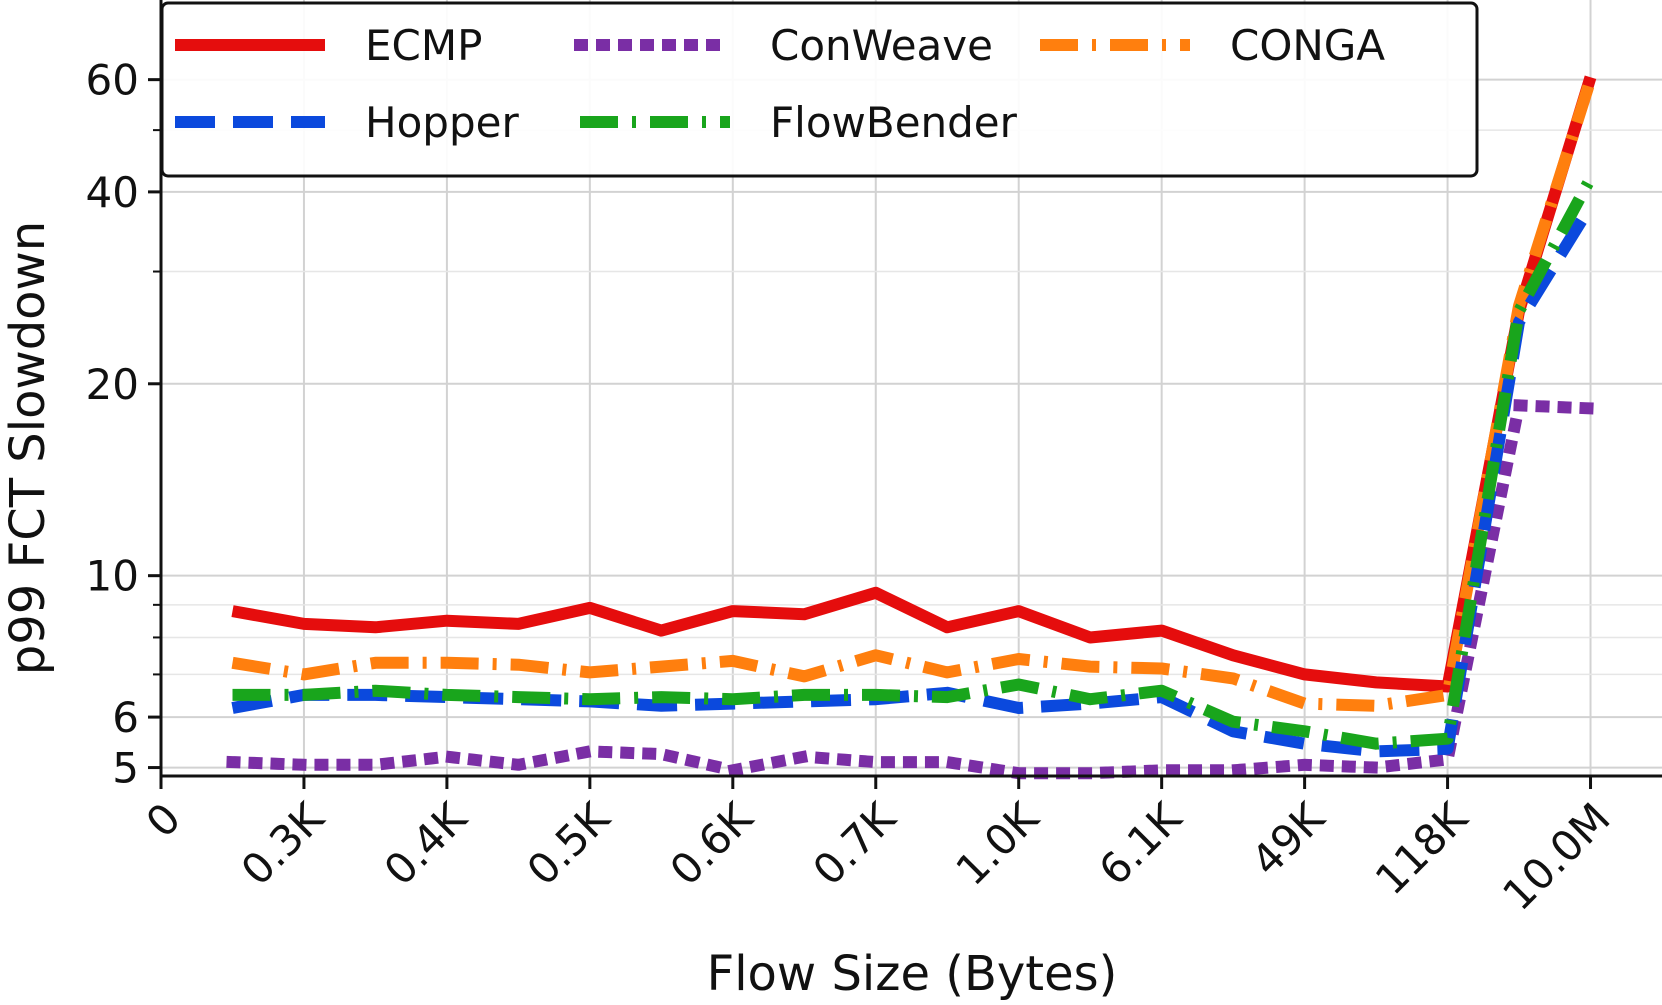 The image size is (1662, 1005). I want to click on legend-label-ecmp: ECMP, so click(423, 45).